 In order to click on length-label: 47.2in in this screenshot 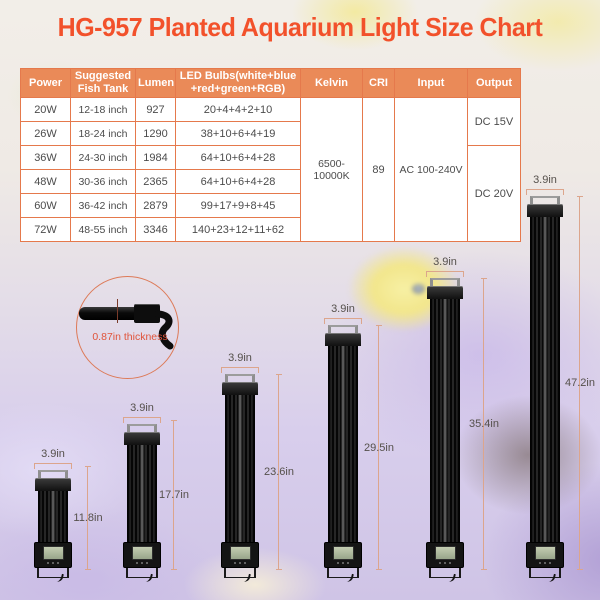, I will do `click(580, 383)`.